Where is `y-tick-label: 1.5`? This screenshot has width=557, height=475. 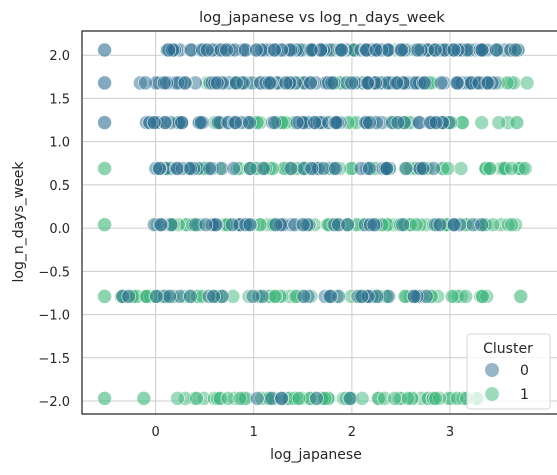 y-tick-label: 1.5 is located at coordinates (59, 99).